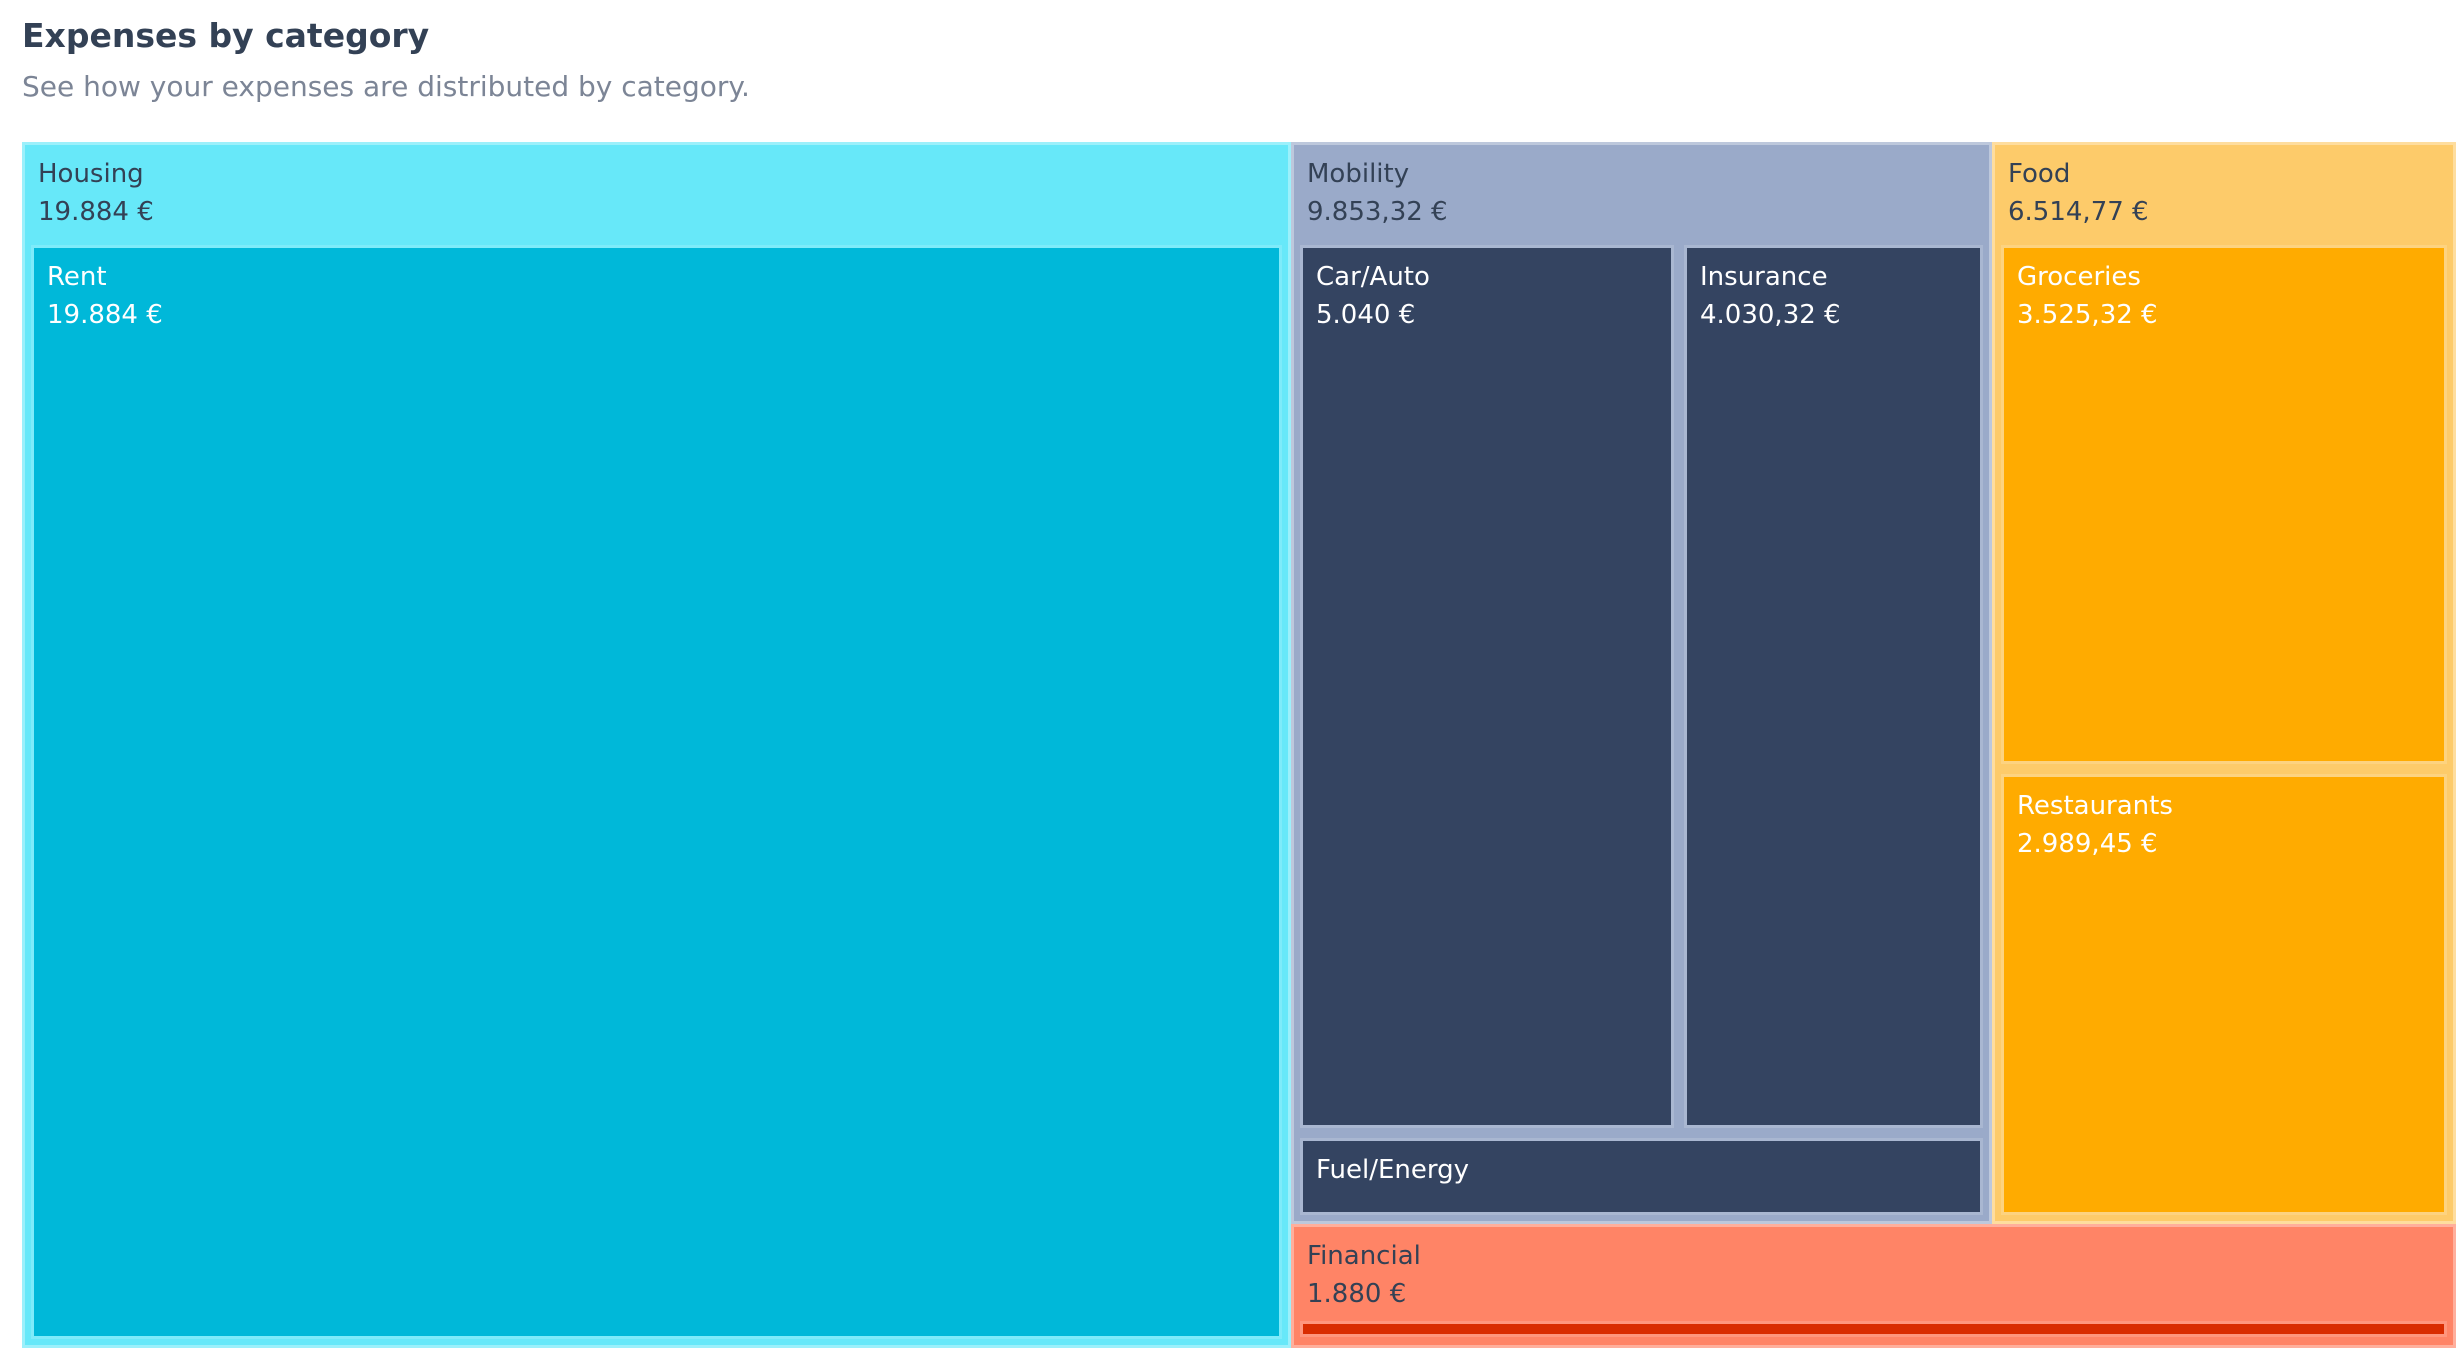  What do you see at coordinates (96, 193) in the screenshot?
I see `node-label: Housing 19.884 €` at bounding box center [96, 193].